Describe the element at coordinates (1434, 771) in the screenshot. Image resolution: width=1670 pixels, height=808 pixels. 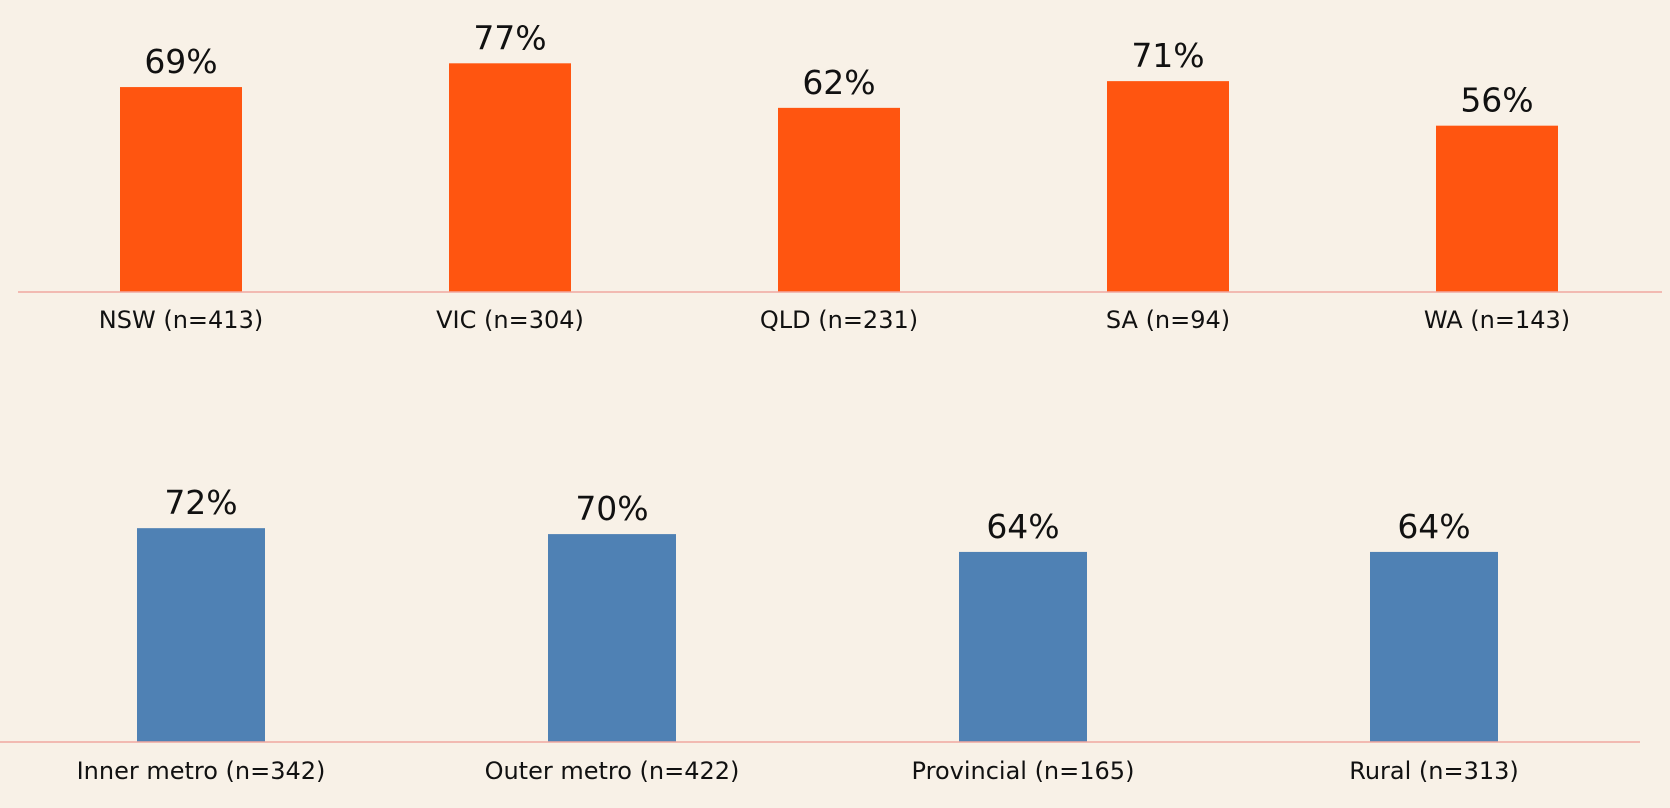
I see `x-tick-label: Rural (n=313)` at that location.